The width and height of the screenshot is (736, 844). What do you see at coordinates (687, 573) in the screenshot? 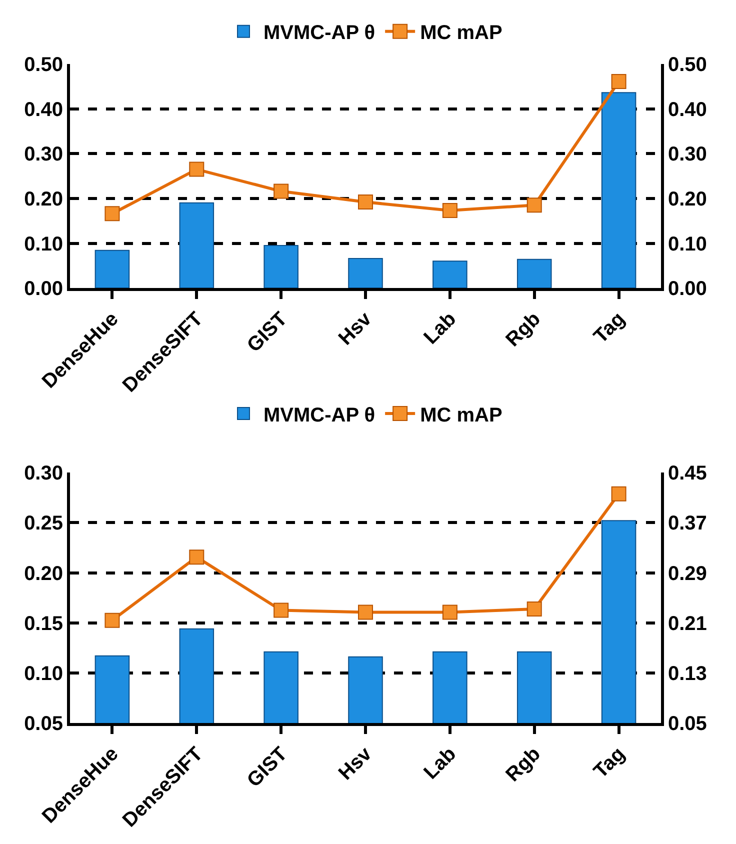
I see `y2-tick-label: 0.29` at bounding box center [687, 573].